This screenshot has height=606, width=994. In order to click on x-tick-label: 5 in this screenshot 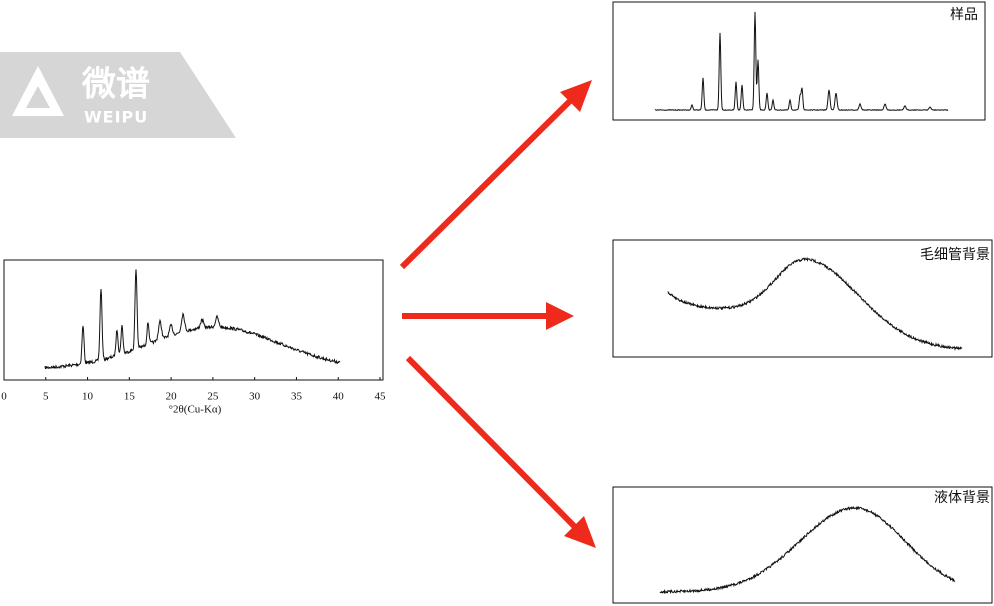, I will do `click(46, 397)`.